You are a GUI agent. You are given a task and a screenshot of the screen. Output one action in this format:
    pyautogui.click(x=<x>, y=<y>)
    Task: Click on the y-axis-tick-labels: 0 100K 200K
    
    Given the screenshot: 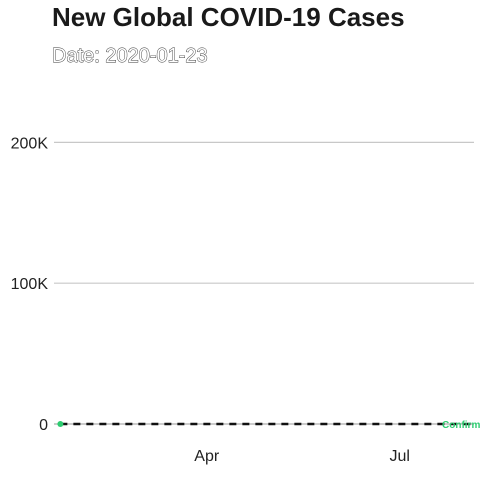 What is the action you would take?
    pyautogui.click(x=30, y=284)
    